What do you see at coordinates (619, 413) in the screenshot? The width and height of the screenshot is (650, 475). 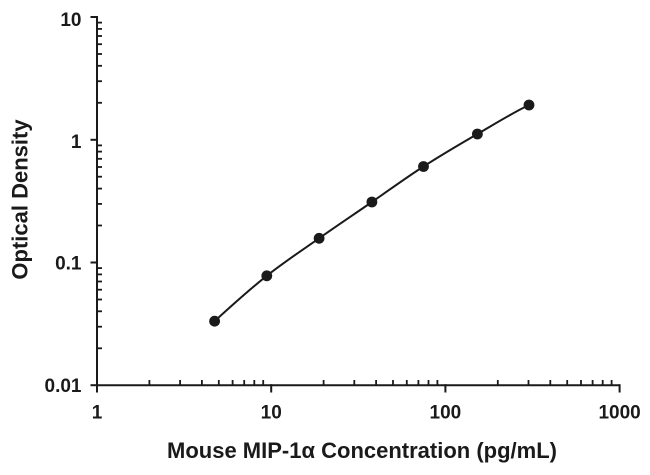 I see `svg-text: 1000` at bounding box center [619, 413].